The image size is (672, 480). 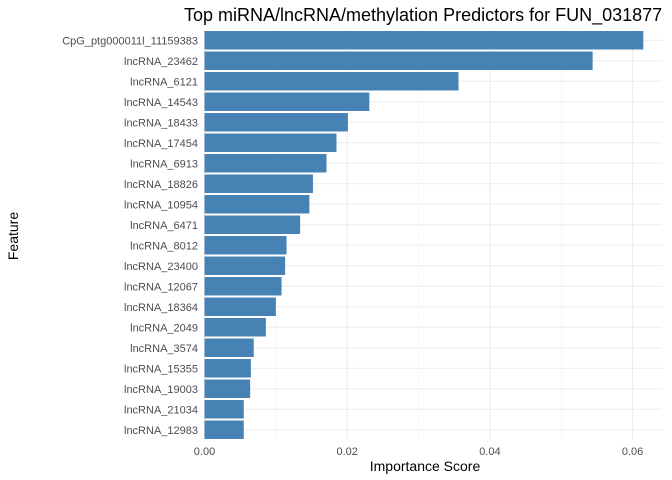 I want to click on y-tick-label: lncRNA_23400, so click(x=161, y=267).